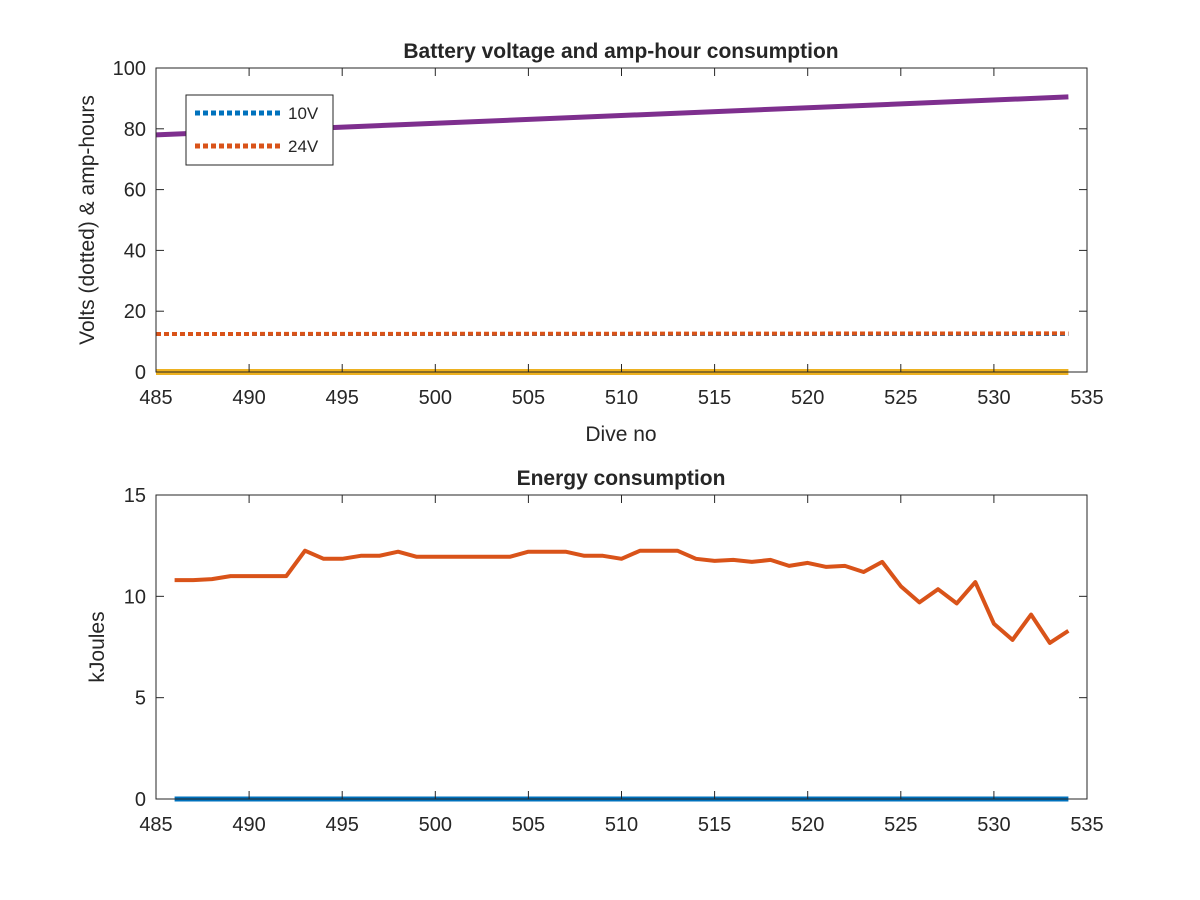  Describe the element at coordinates (135, 597) in the screenshot. I see `y-tick-label: 10` at that location.